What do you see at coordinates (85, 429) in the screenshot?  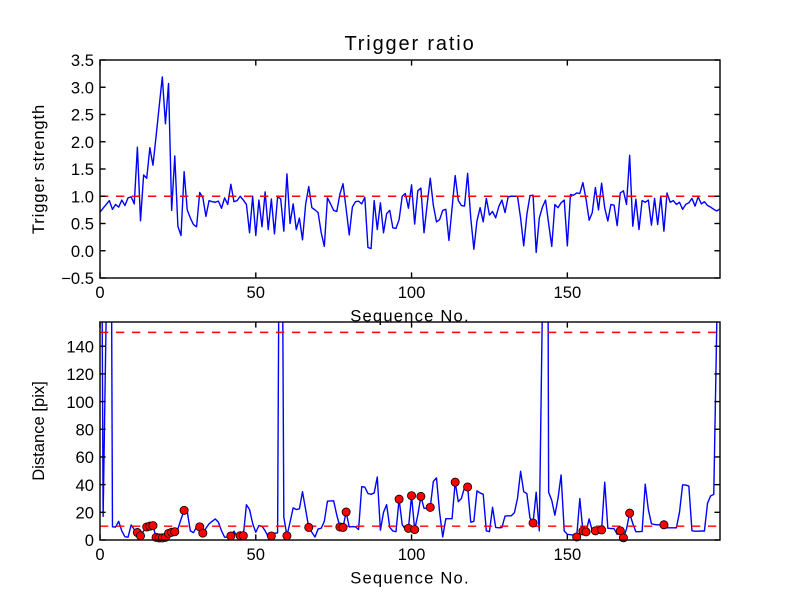 I see `svg-text: 80` at bounding box center [85, 429].